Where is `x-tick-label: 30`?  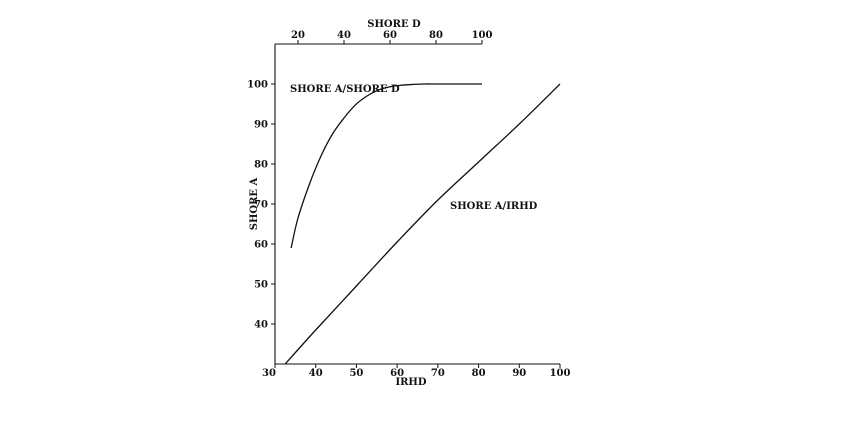
x-tick-label: 30 is located at coordinates (269, 373).